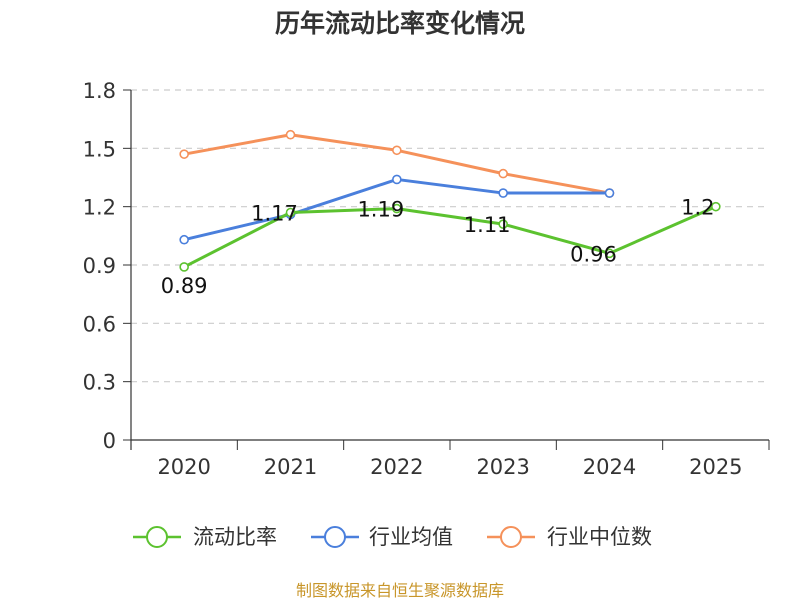 The height and width of the screenshot is (600, 800). I want to click on x-tick-label-2022: 2022, so click(396, 467).